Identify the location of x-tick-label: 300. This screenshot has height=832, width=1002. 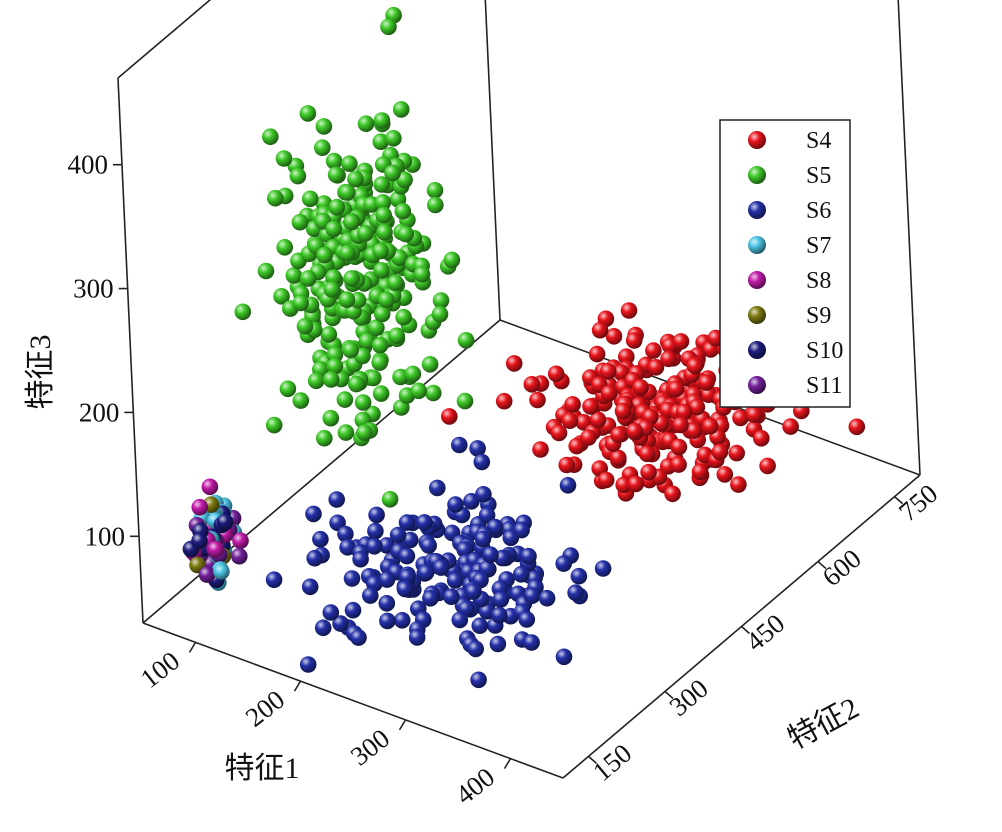
(370, 747).